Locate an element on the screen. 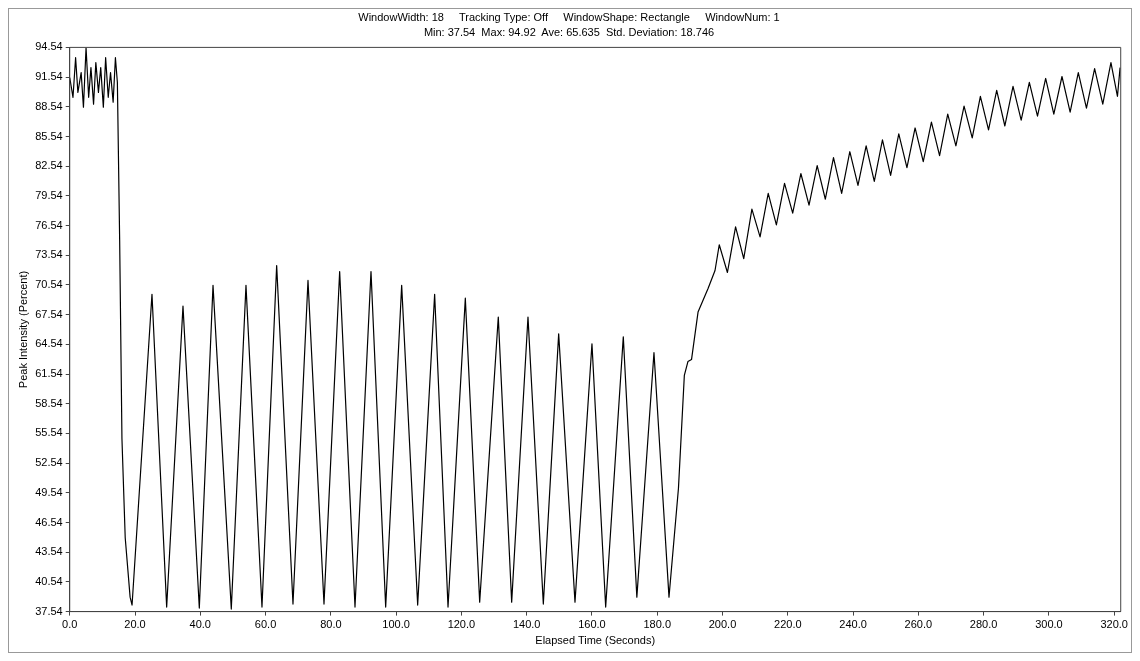 This screenshot has width=1140, height=661. y-tick-label: 94.54 is located at coordinates (49, 46).